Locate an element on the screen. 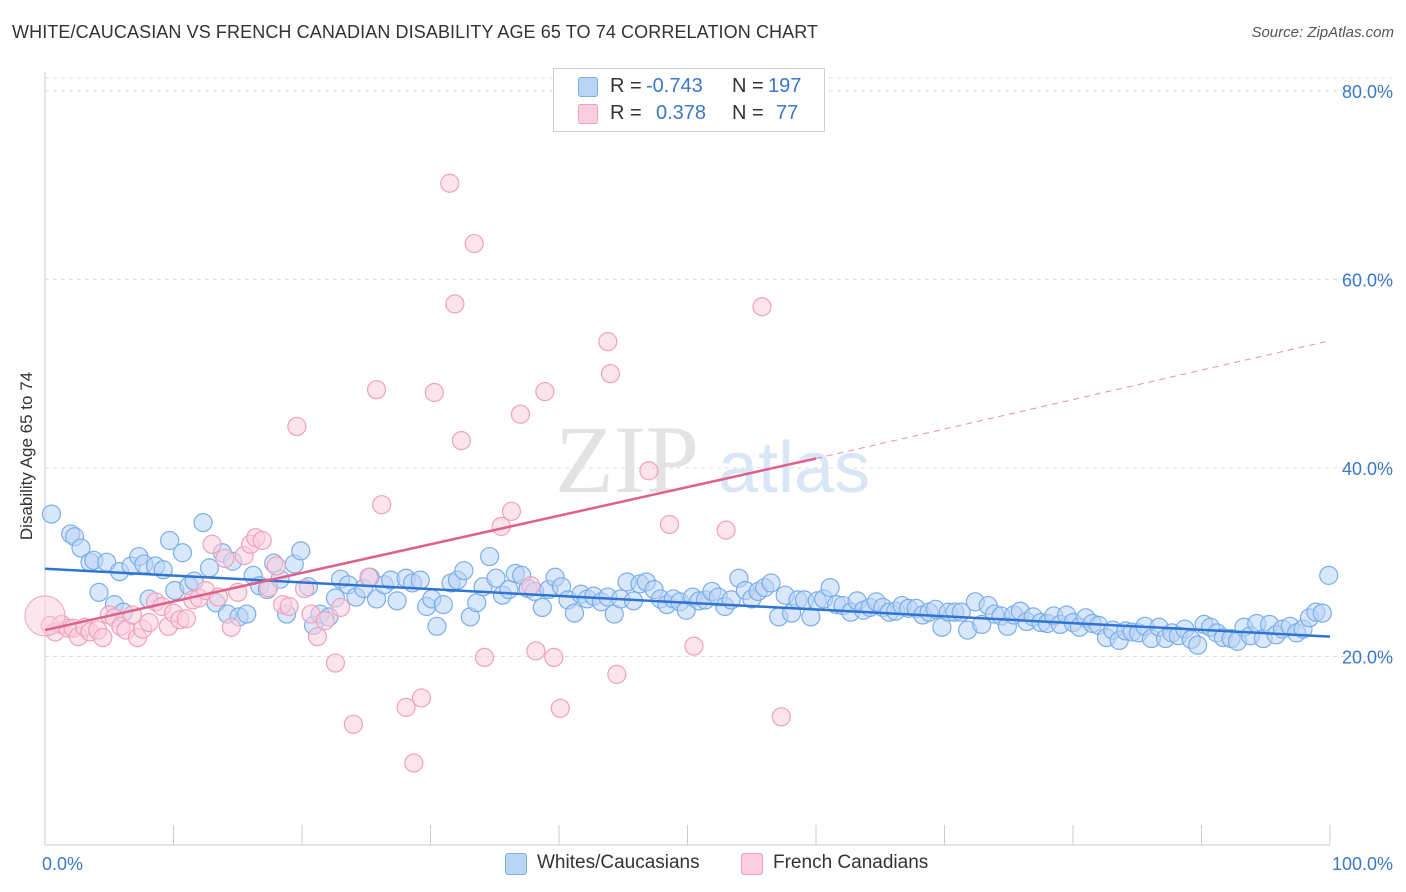  y-tick-label: 80.0% is located at coordinates (1367, 92).